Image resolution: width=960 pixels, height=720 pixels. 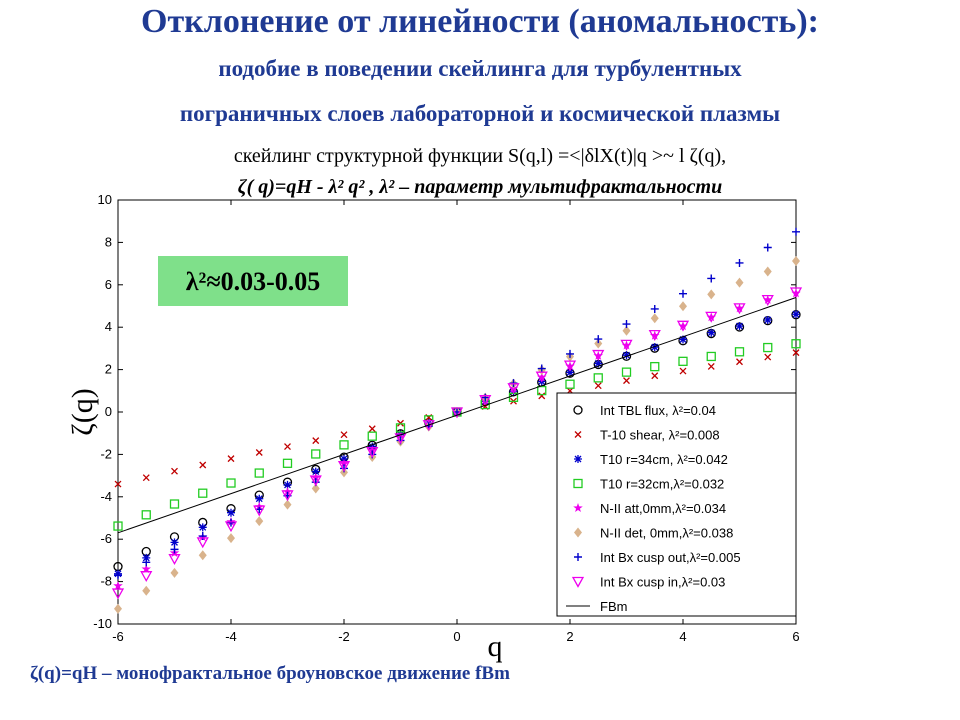 I want to click on legend-label: Int Bx cusp in,λ²=0.03, so click(x=662, y=582).